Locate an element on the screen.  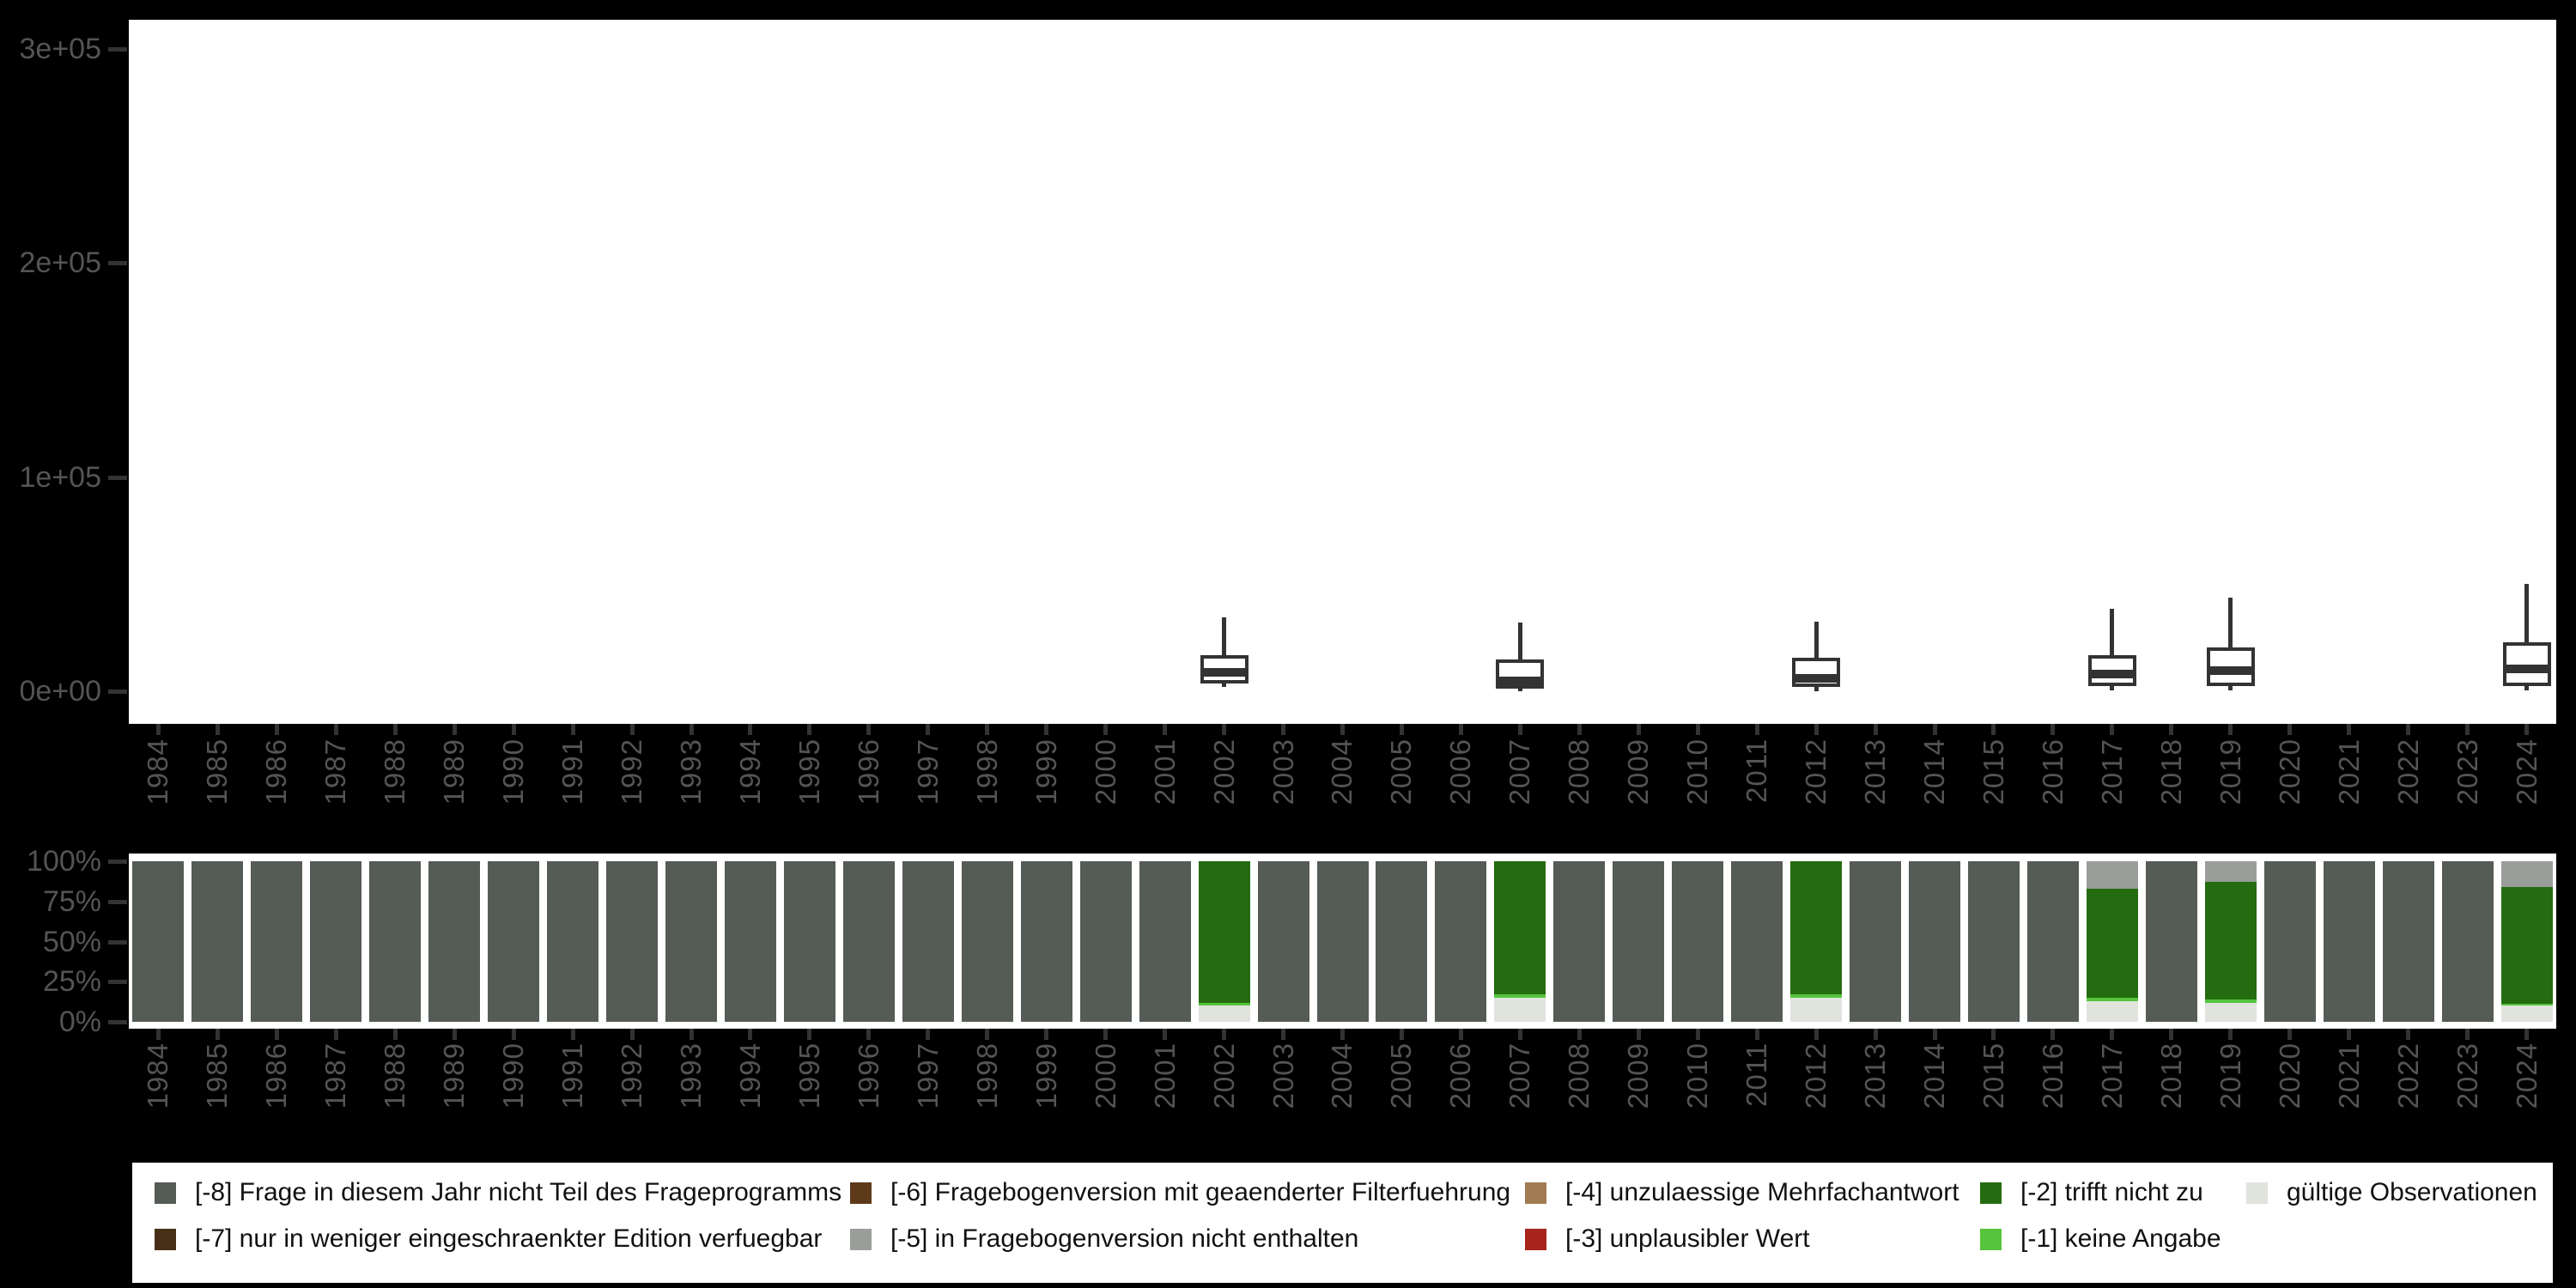
boxplot-xtick-label: 1990 is located at coordinates (514, 782).